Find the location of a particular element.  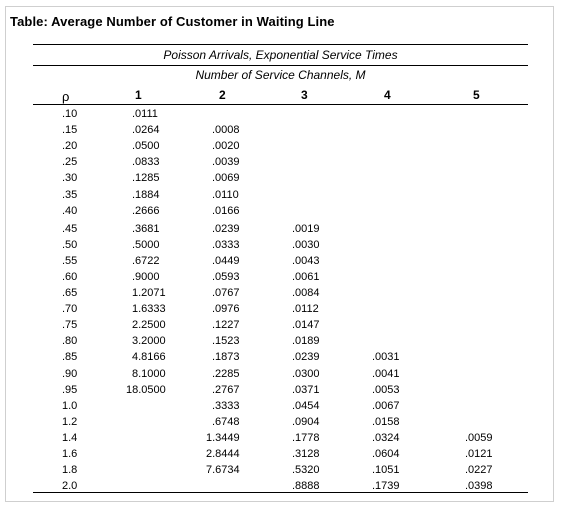

rho-cell: .25 is located at coordinates (70, 162).